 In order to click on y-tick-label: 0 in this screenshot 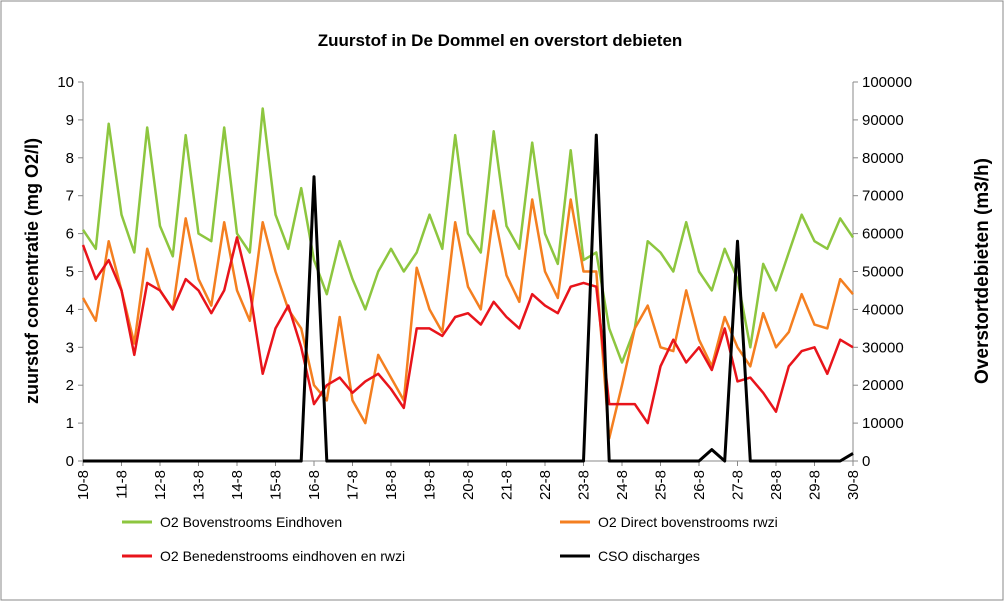, I will do `click(70, 461)`.